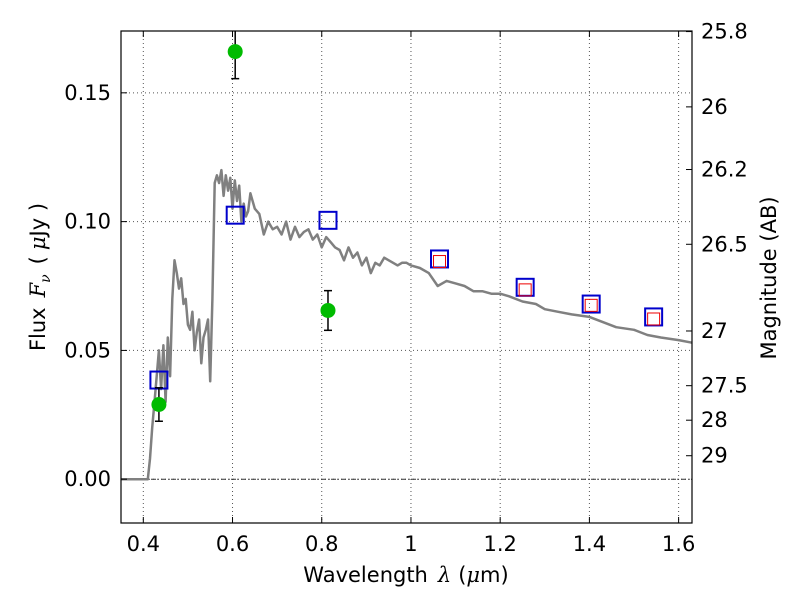  I want to click on x-tick-label: 0.6, so click(232, 544).